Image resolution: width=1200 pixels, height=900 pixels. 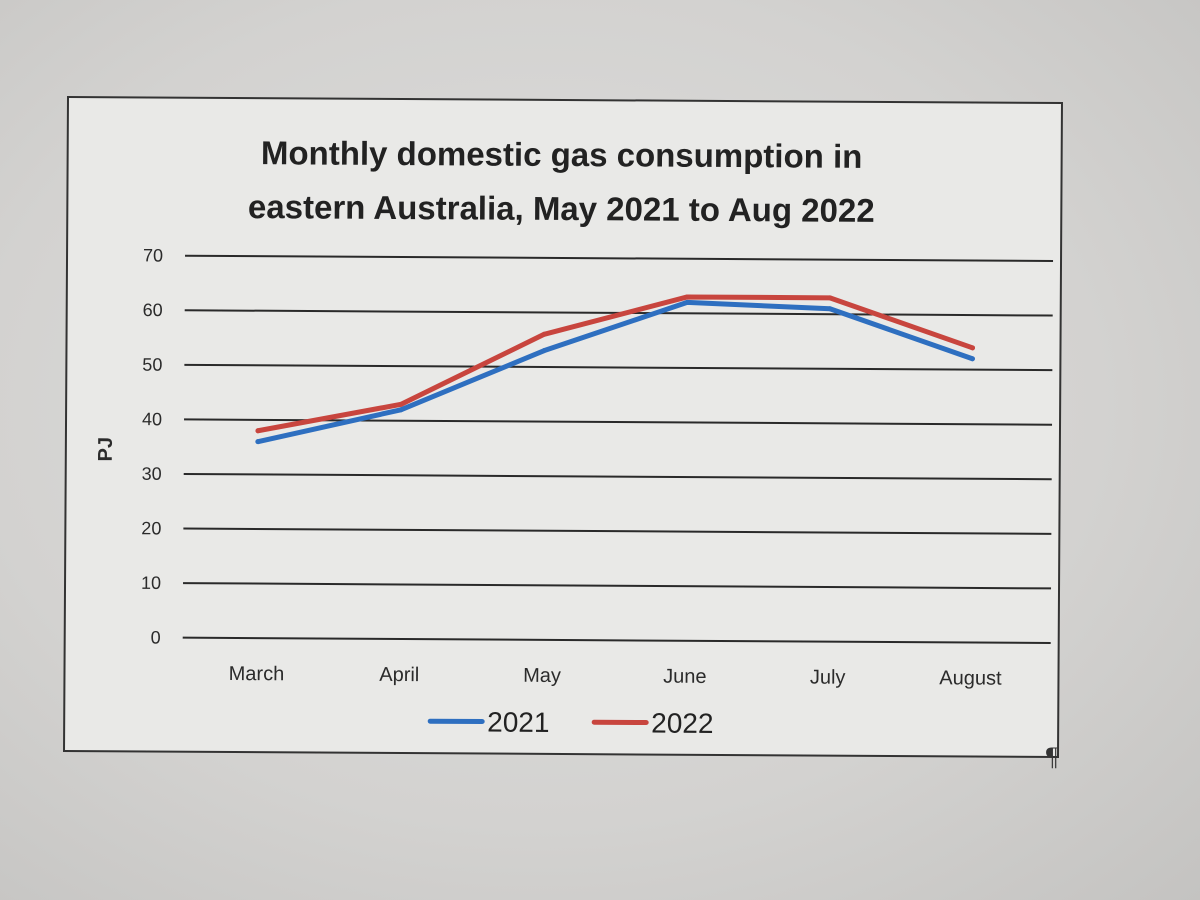 I want to click on data-point-2022-august, so click(x=972, y=348).